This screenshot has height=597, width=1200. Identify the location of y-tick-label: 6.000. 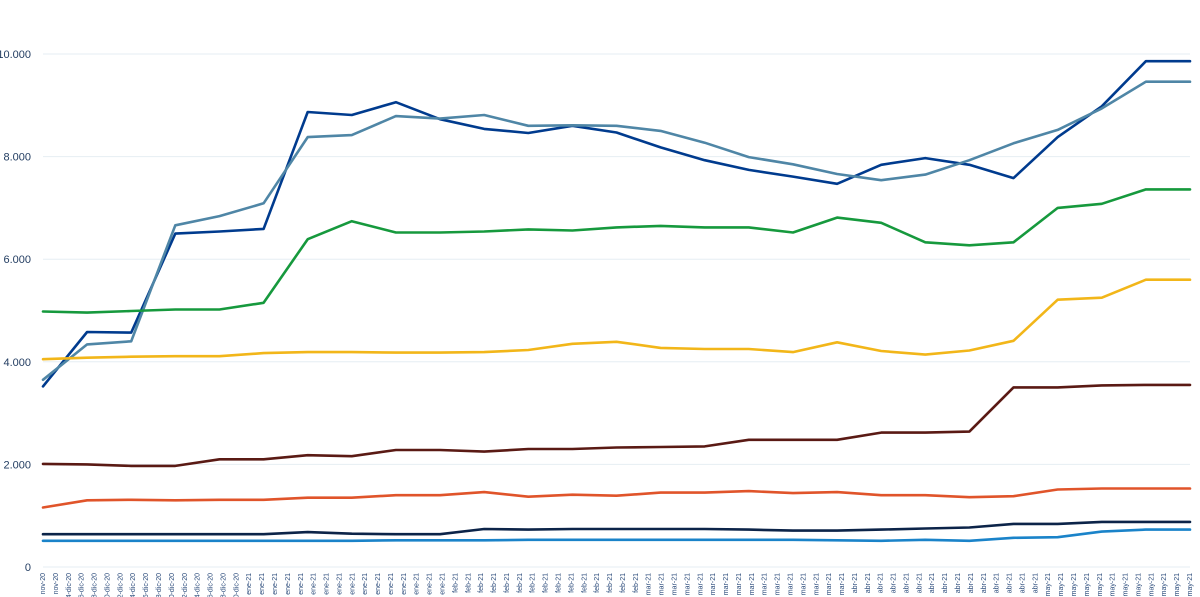
(17, 260).